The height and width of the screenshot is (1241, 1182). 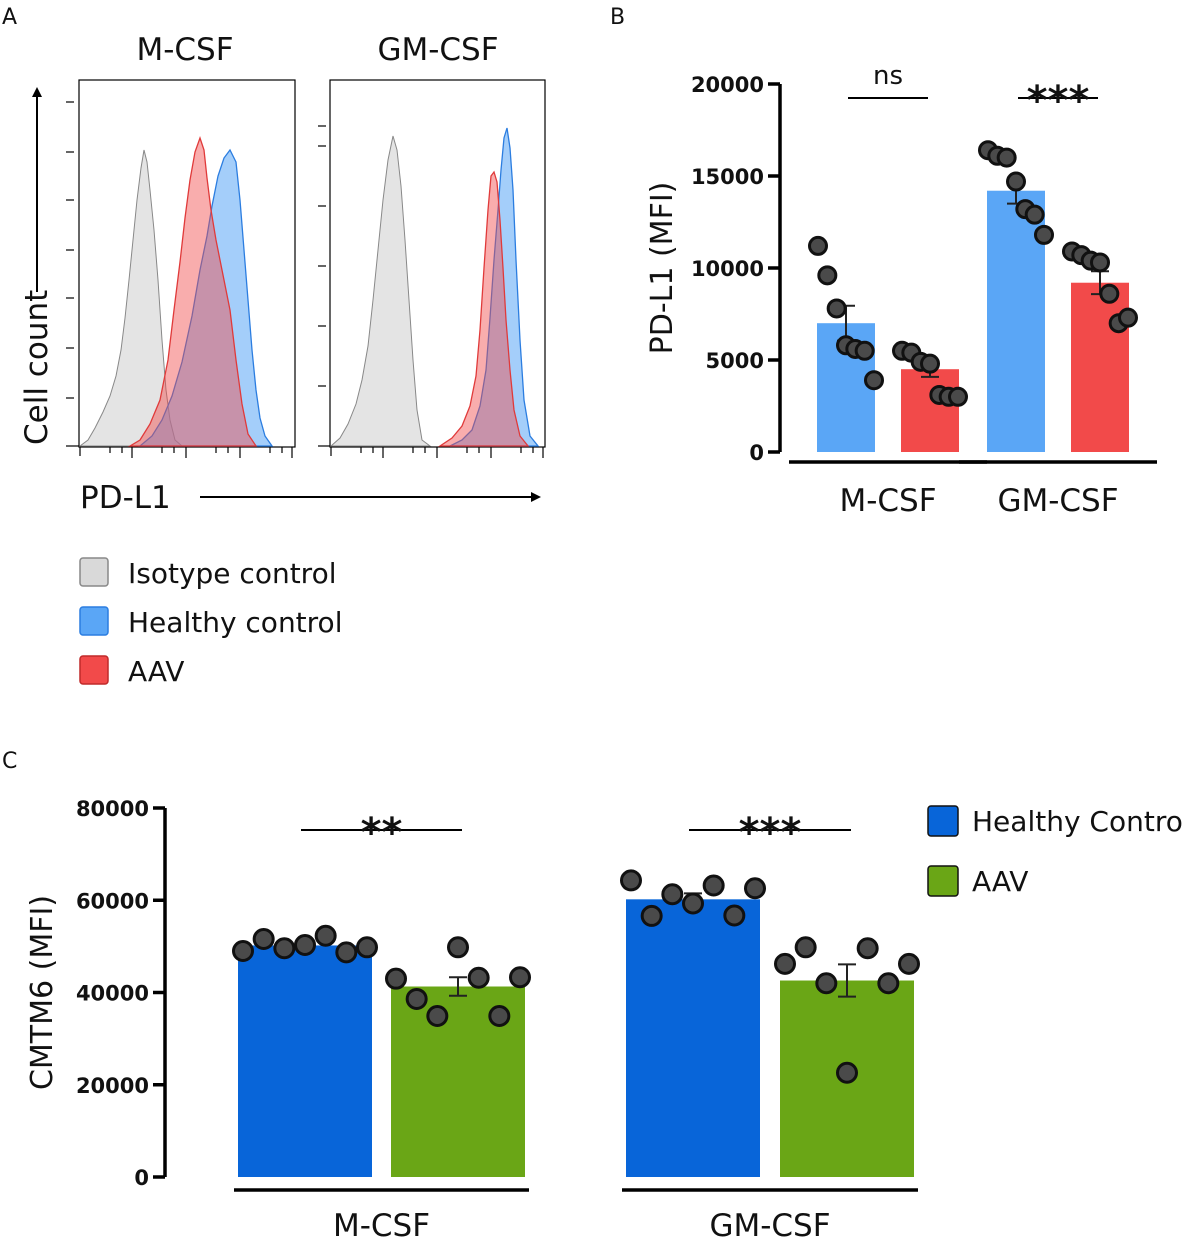 I want to click on chart-c-ytick-label: 20000, so click(x=112, y=1086).